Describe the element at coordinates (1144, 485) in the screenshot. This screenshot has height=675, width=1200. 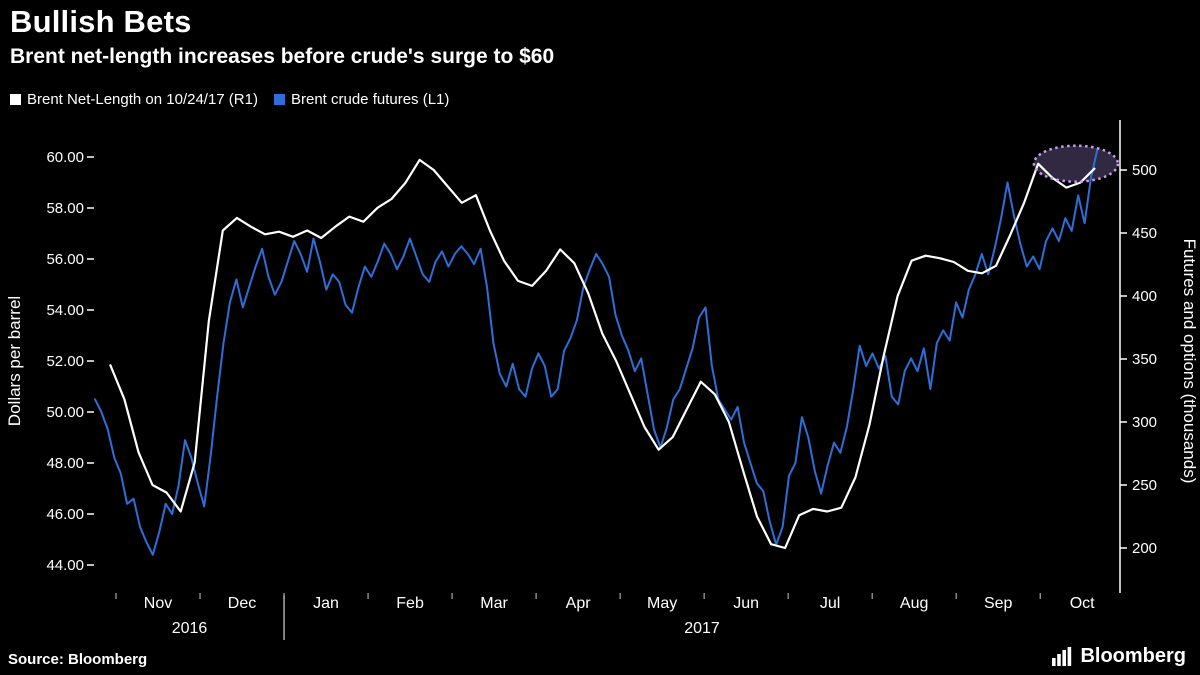
I see `svg-text: 250` at that location.